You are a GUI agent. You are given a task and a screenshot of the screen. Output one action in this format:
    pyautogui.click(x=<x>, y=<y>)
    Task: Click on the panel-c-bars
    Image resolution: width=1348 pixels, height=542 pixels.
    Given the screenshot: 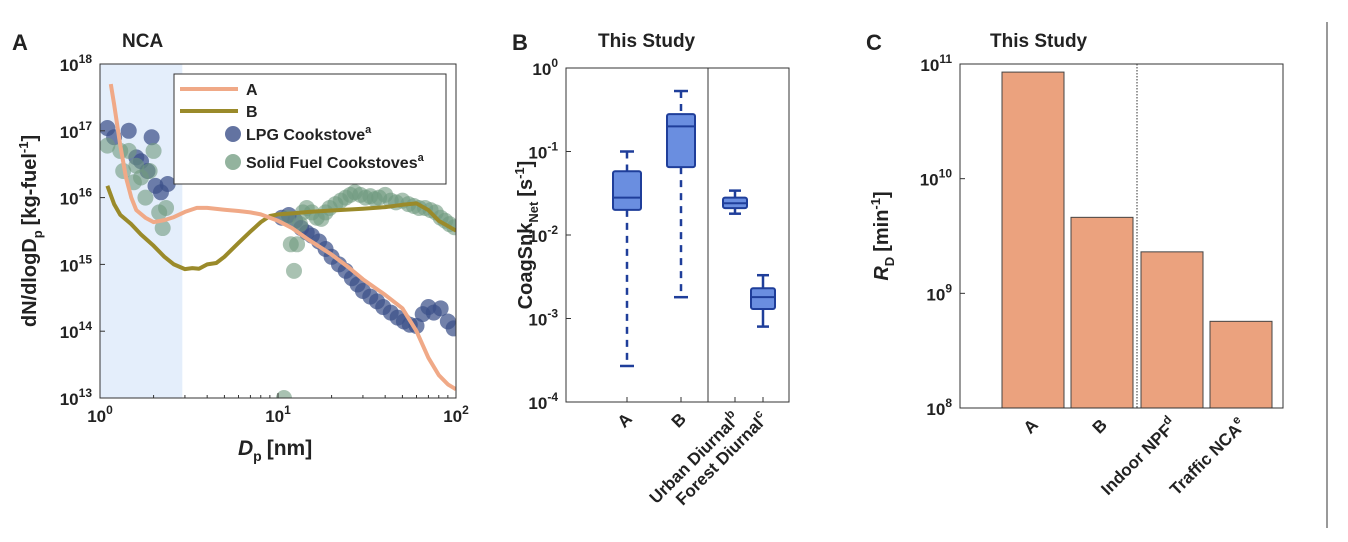 What is the action you would take?
    pyautogui.click(x=1137, y=240)
    